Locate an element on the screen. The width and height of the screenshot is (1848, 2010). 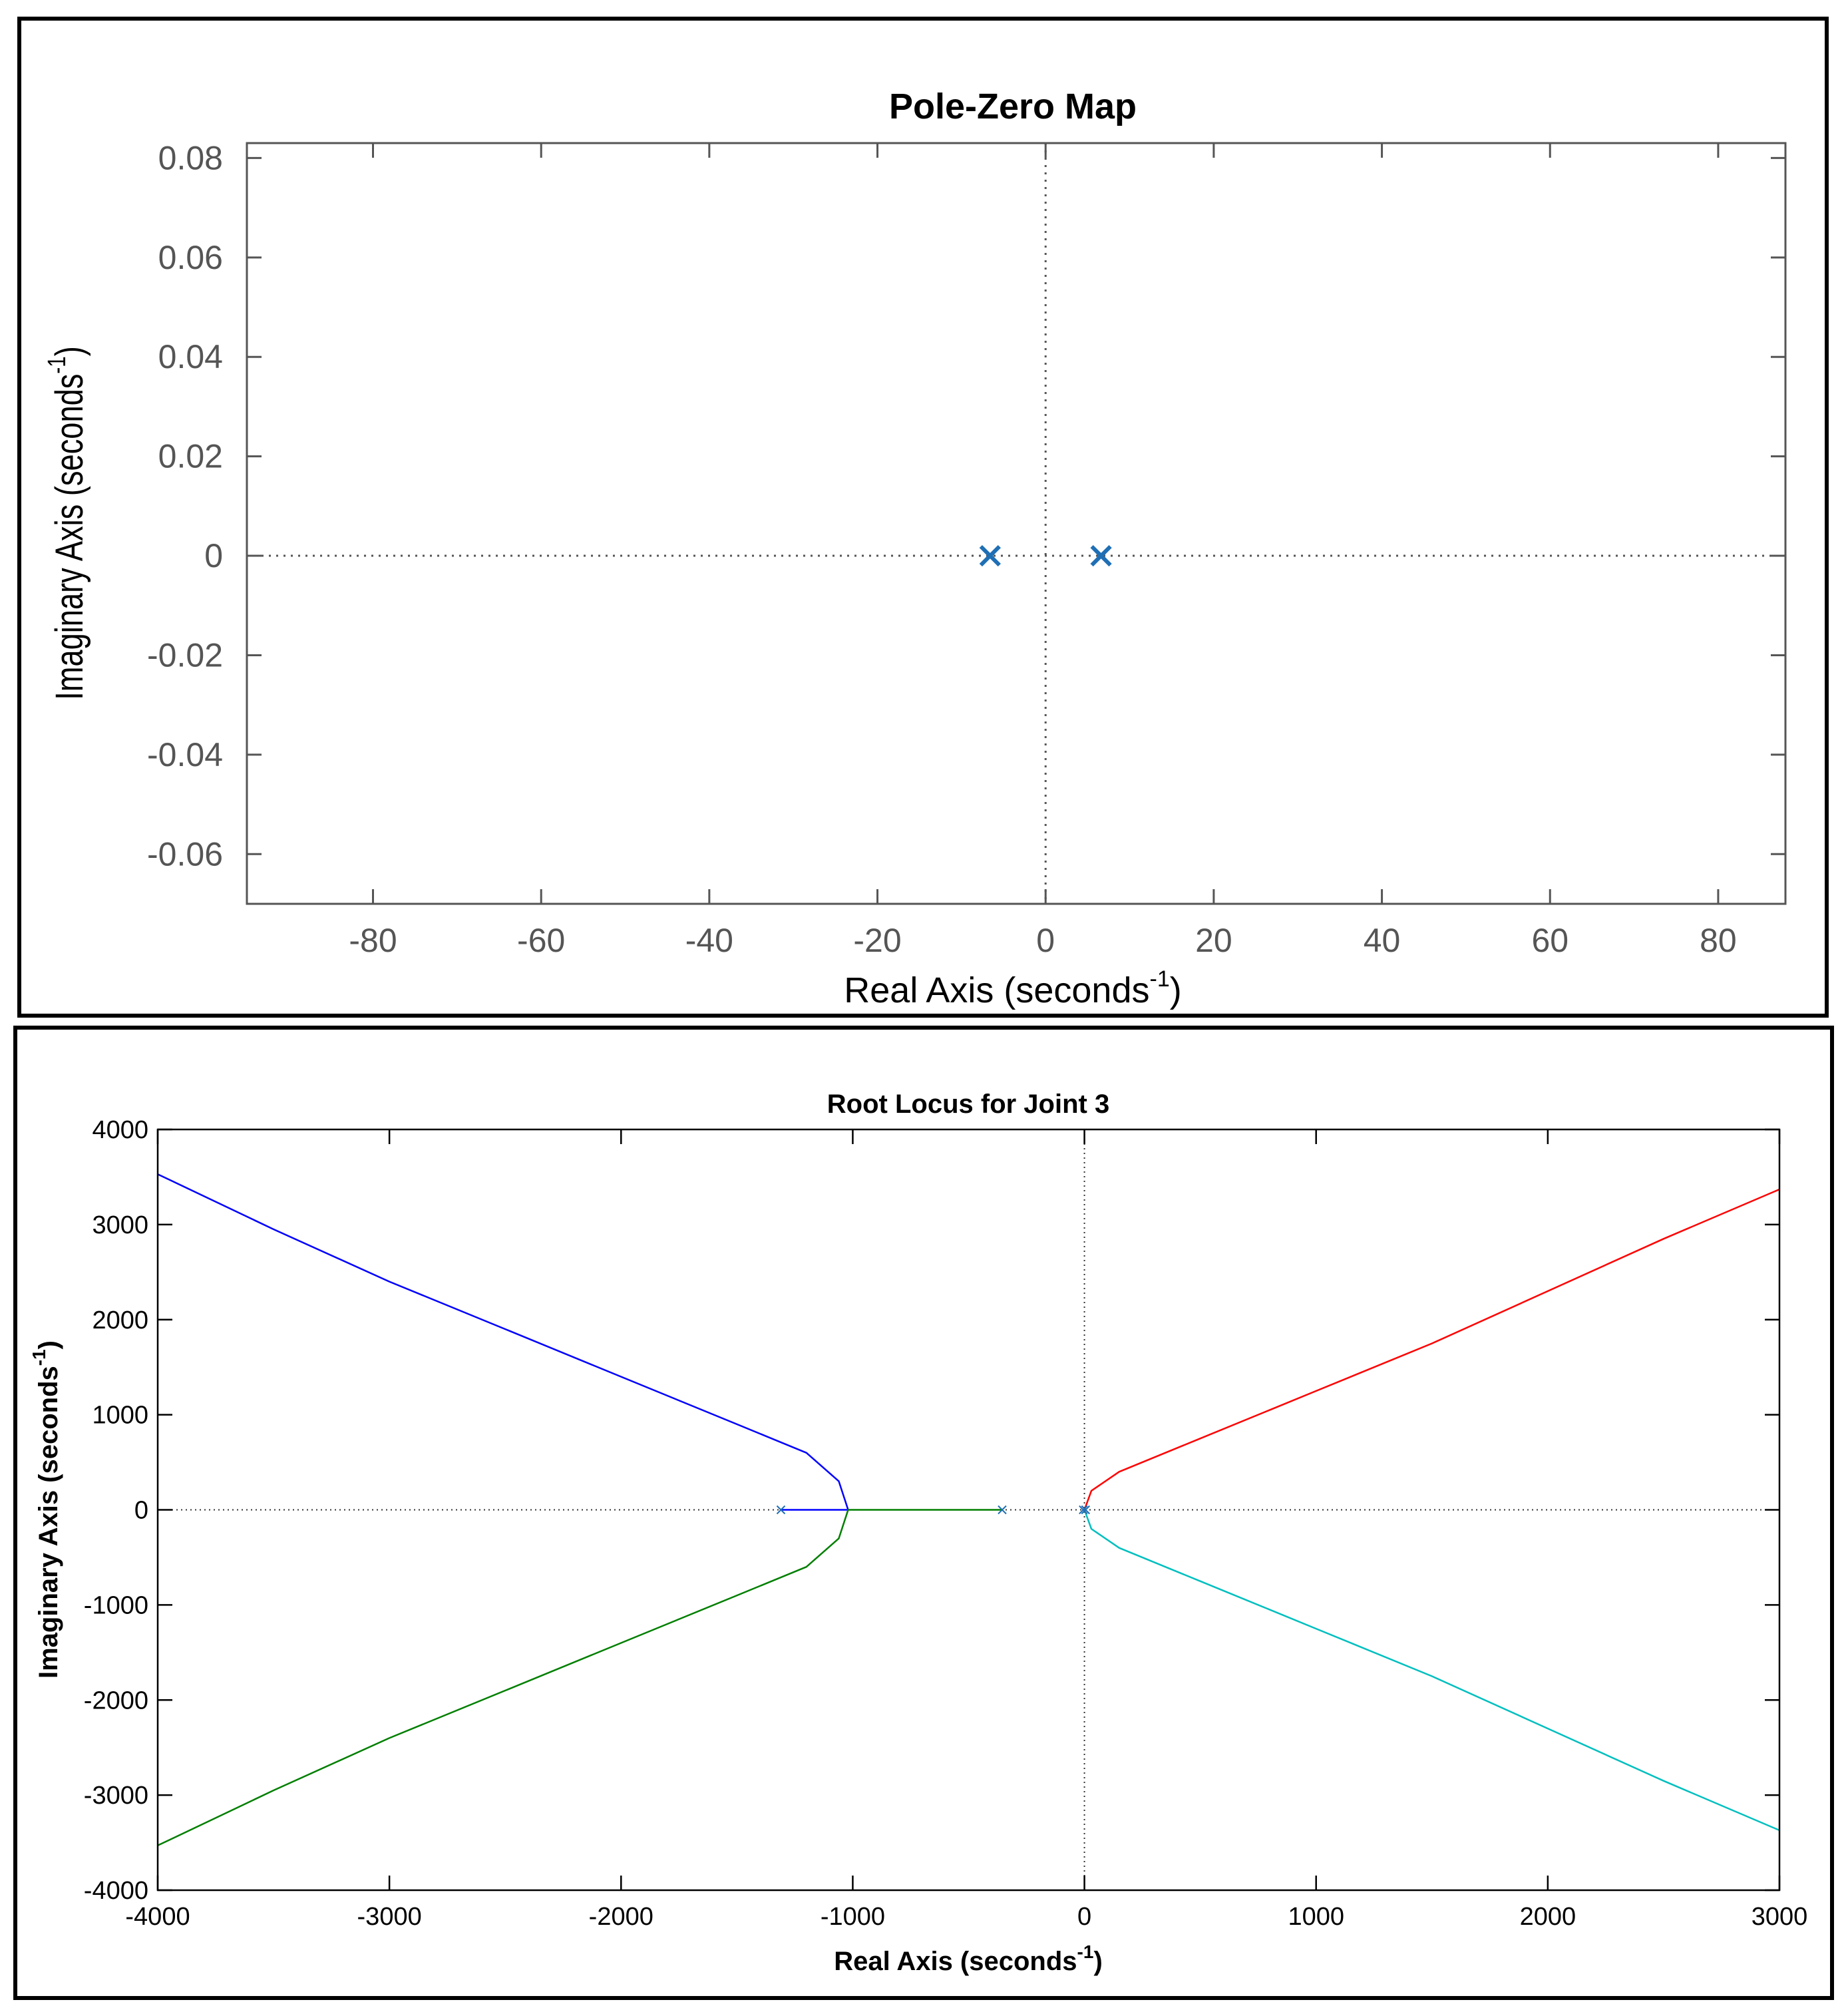
x-tick-label: 80 is located at coordinates (1718, 940).